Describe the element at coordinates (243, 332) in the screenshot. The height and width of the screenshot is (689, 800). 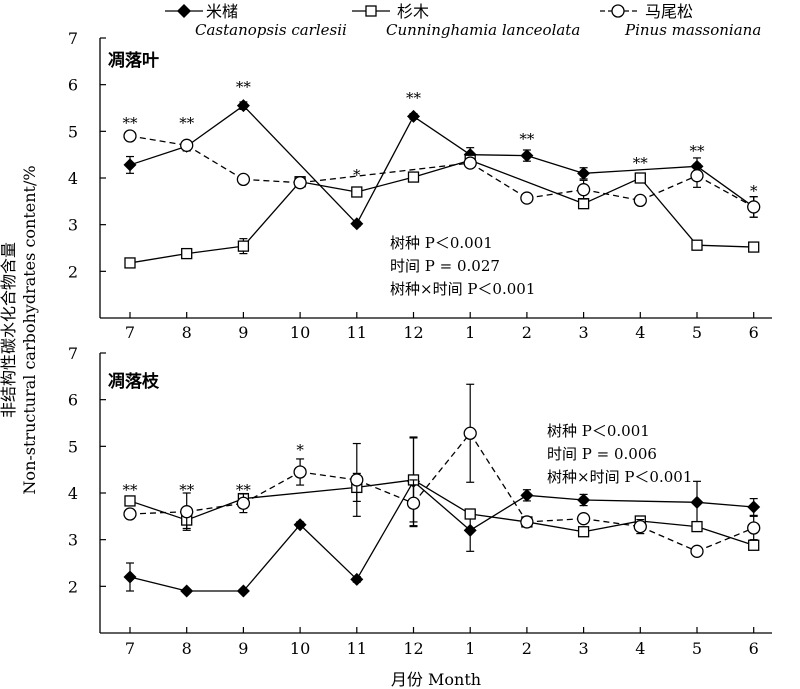
I see `x-tick-label: 9` at that location.